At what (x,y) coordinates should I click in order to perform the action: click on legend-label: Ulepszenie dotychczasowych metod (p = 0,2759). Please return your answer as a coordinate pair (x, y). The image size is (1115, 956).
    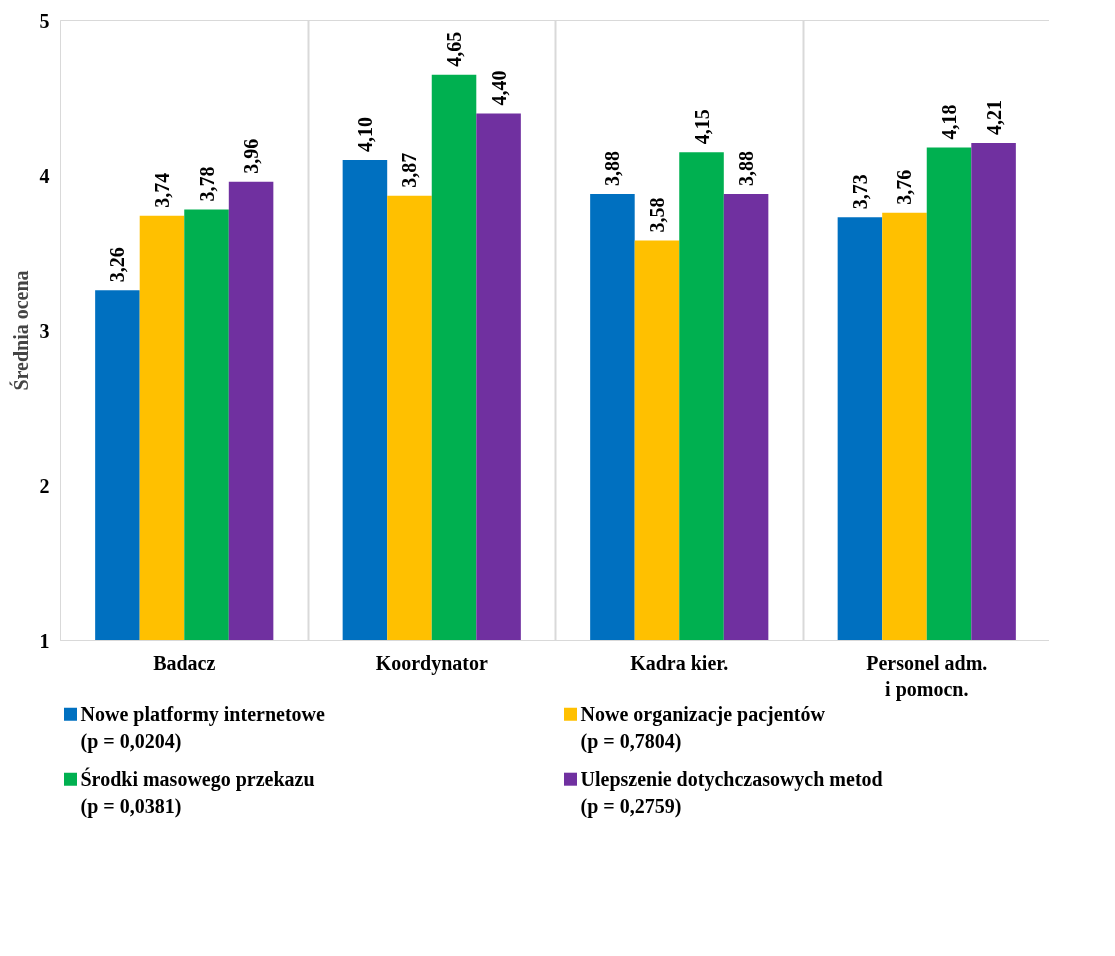
    Looking at the image, I should click on (731, 793).